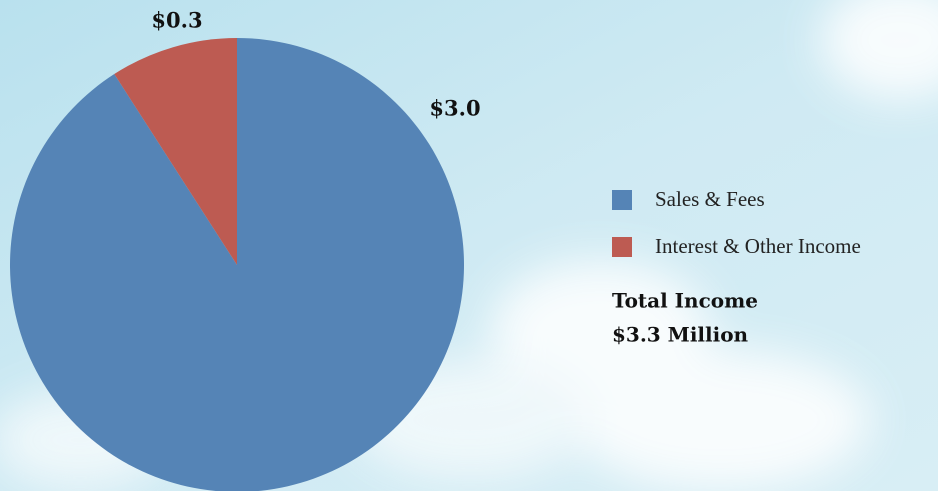 This screenshot has width=938, height=491. Describe the element at coordinates (710, 199) in the screenshot. I see `legend-label: Sales & Fees` at that location.